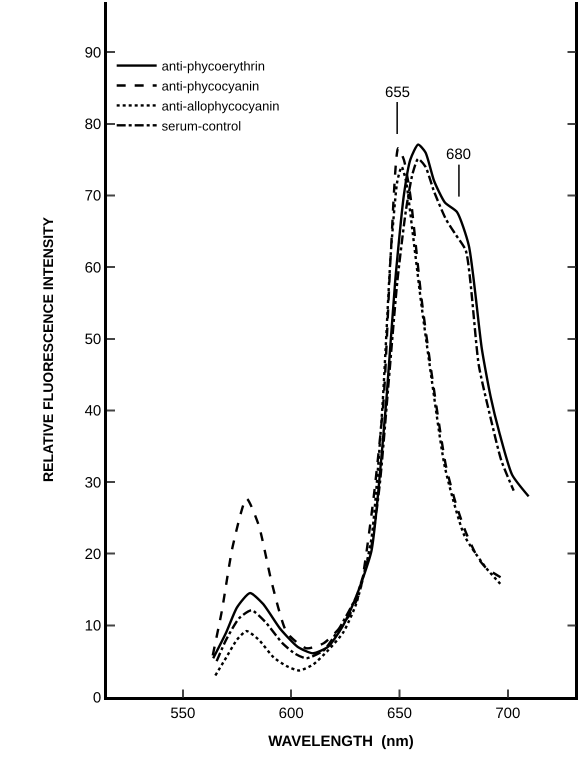 Image resolution: width=580 pixels, height=765 pixels. I want to click on x-axis-title: WAVELENGTH (nm), so click(341, 741).